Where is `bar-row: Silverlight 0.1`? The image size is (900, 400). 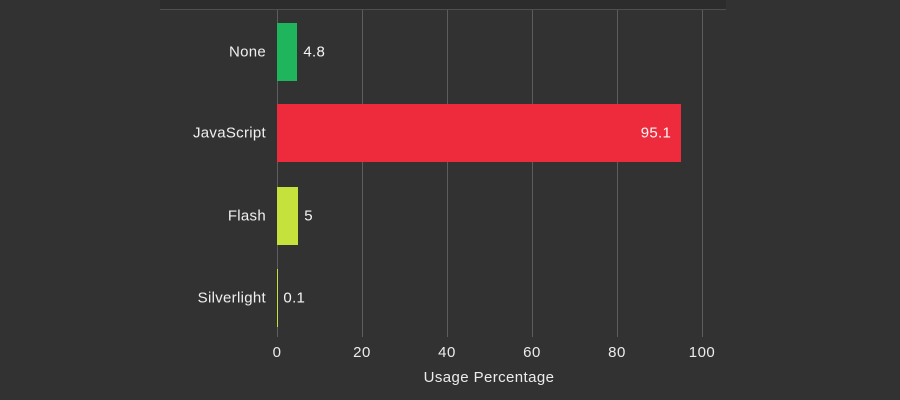
bar-row: Silverlight 0.1 is located at coordinates (450, 298).